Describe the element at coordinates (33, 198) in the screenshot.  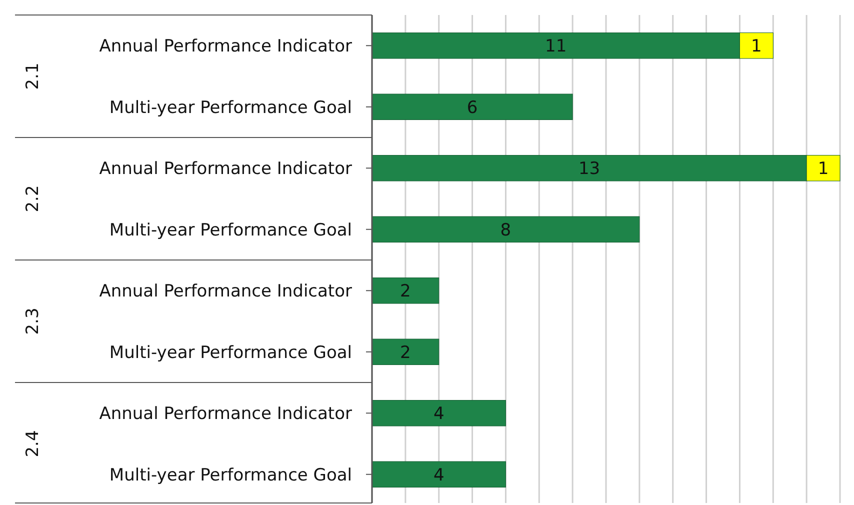
I see `text: 2.2` at that location.